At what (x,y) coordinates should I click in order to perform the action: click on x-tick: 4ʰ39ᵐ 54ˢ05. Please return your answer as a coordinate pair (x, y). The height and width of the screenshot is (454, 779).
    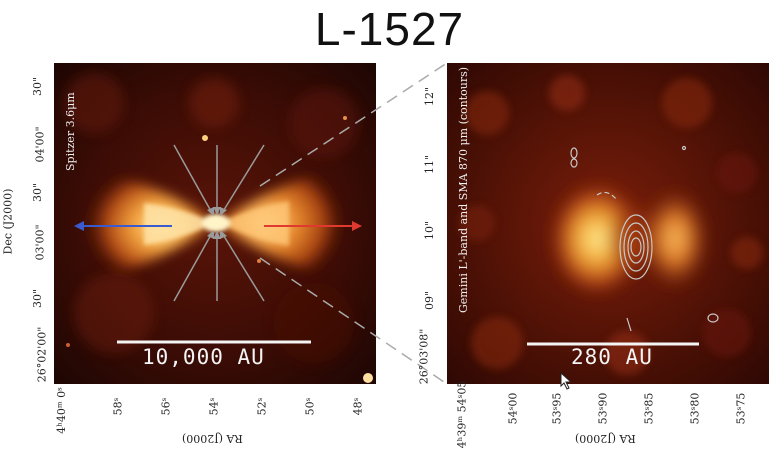
    Looking at the image, I should click on (462, 414).